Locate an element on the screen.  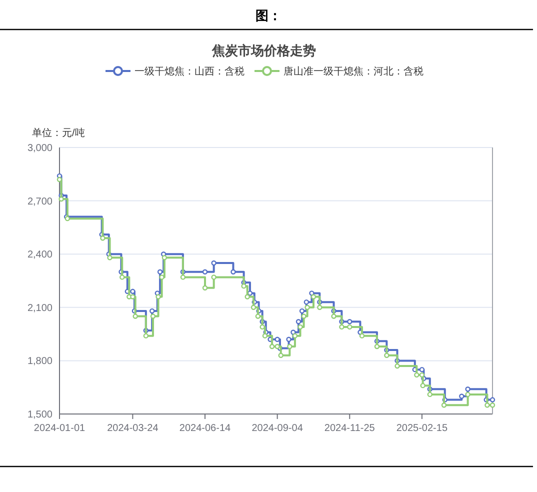
annotation: 图： is located at coordinates (269, 15).